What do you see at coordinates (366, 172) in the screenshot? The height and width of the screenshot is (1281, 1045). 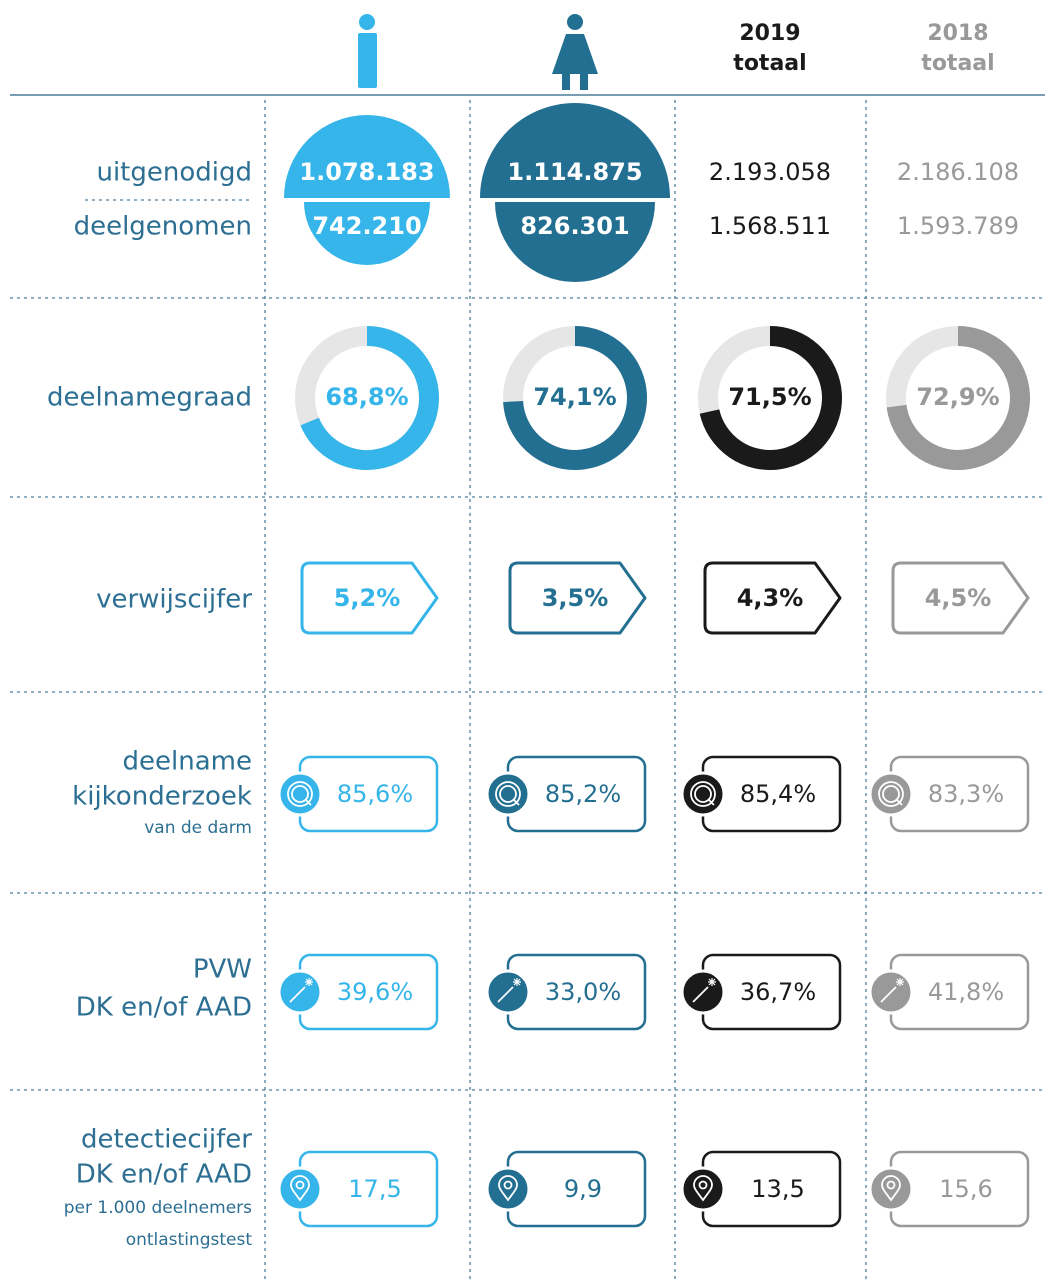 I see `cell-value: 1.078.183` at bounding box center [366, 172].